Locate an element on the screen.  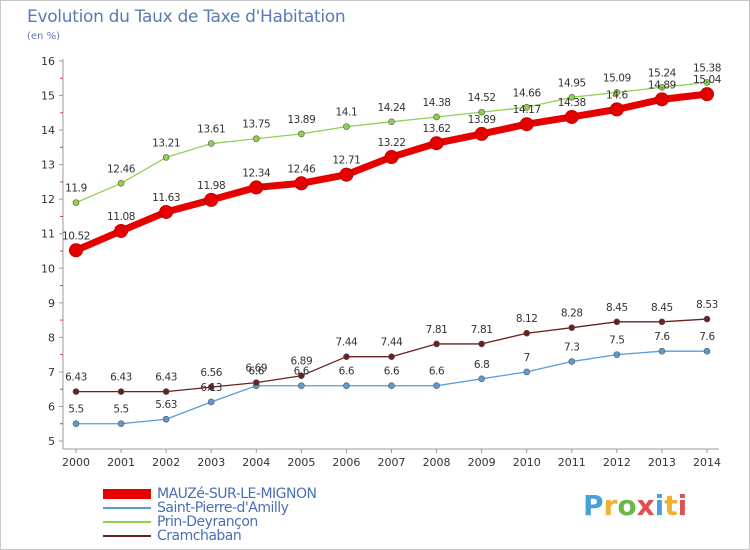
data-label: 13.89 is located at coordinates (482, 120).